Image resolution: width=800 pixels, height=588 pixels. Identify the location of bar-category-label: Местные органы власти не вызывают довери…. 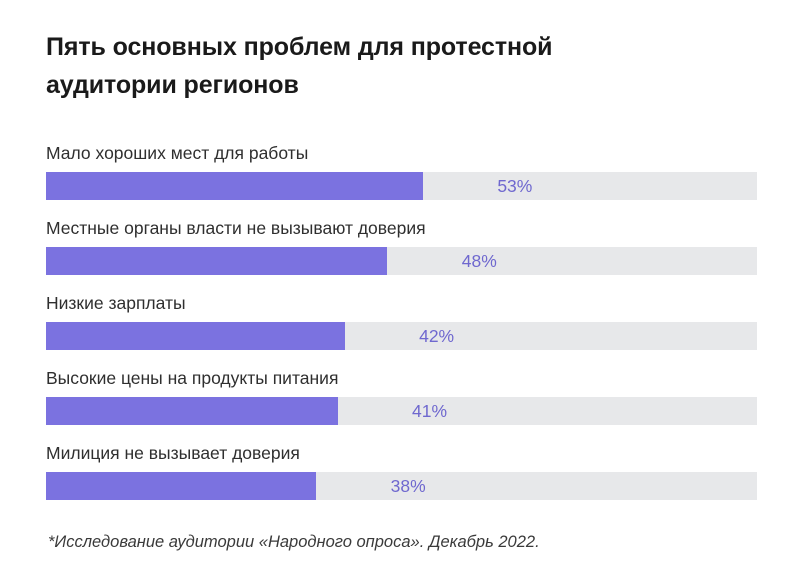
(236, 228).